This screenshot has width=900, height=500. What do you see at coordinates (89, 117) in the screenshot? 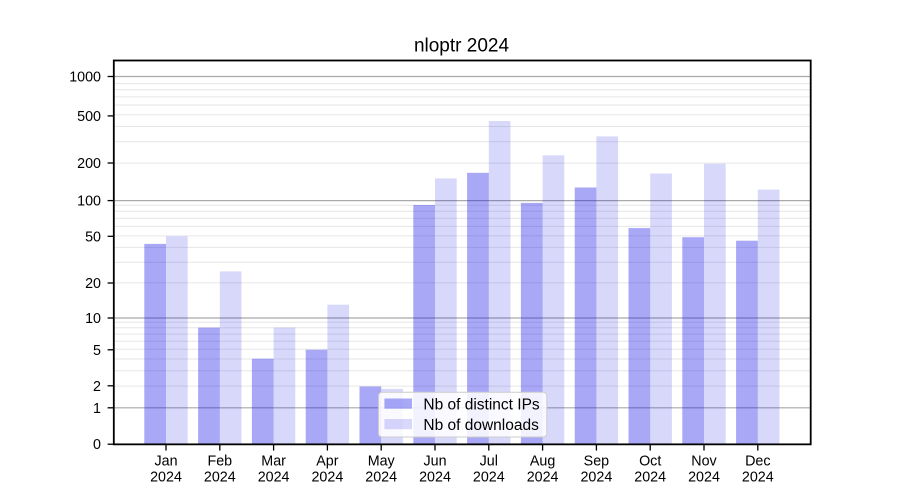
I see `svg-text: 500` at bounding box center [89, 117].